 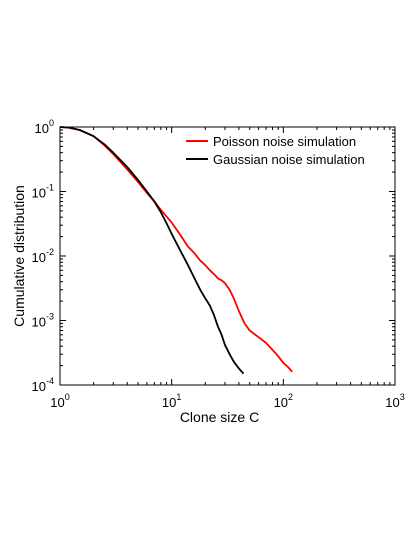 What do you see at coordinates (290, 397) in the screenshot?
I see `tick-exponent: 2` at bounding box center [290, 397].